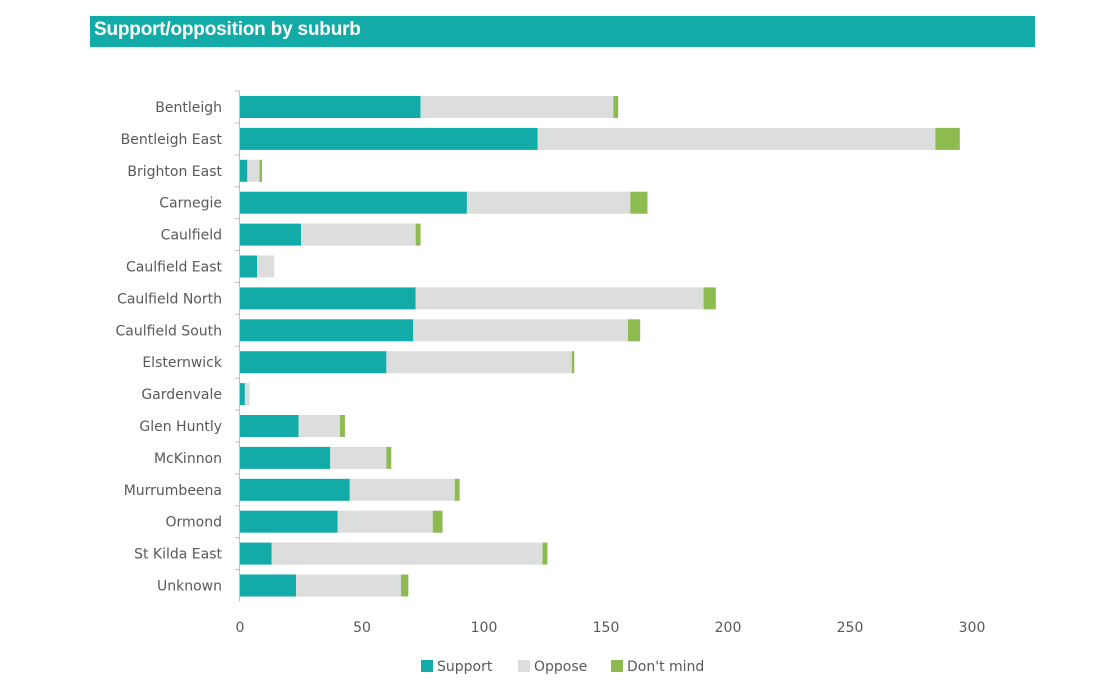 Image resolution: width=1117 pixels, height=686 pixels. I want to click on category-label: Caulfield North, so click(169, 299).